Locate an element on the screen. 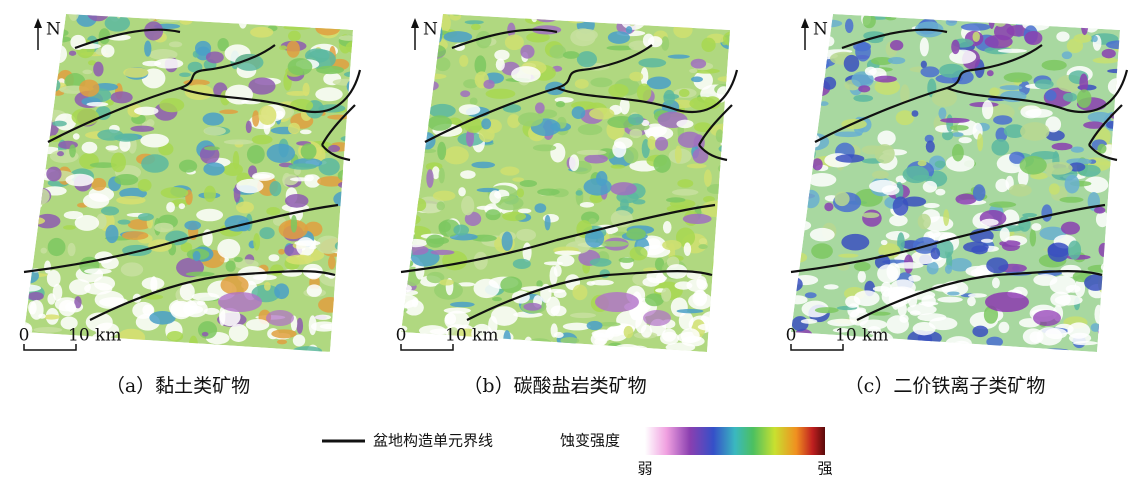 The width and height of the screenshot is (1145, 484). north-label: N is located at coordinates (430, 30).